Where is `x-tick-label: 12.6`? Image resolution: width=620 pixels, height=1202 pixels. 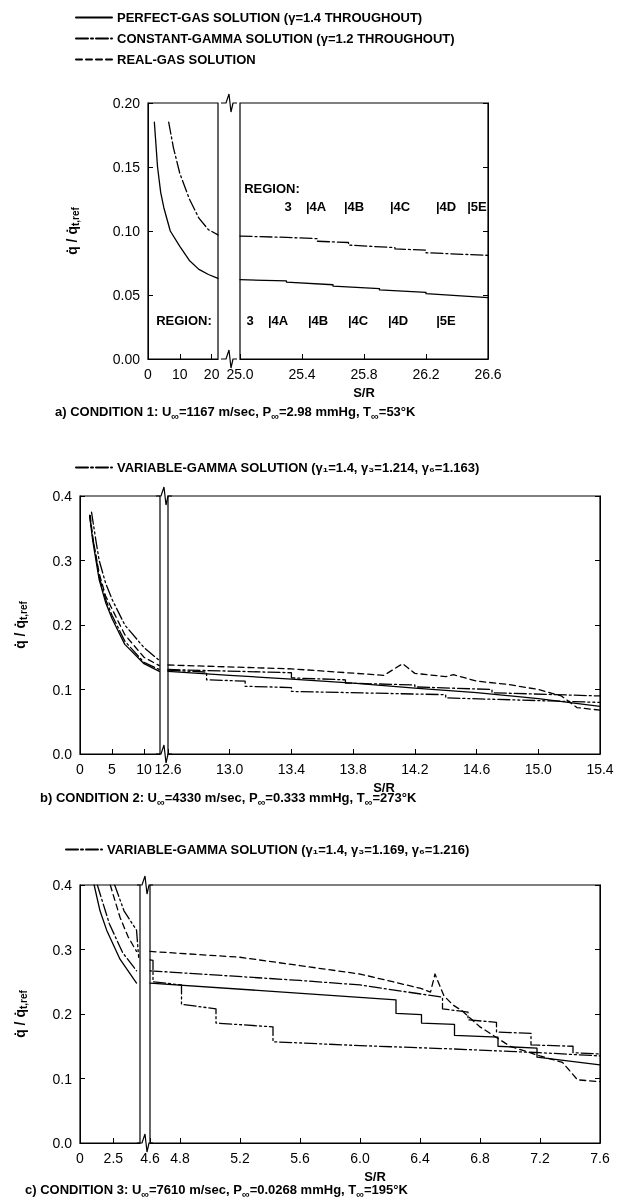
x-tick-label: 12.6 is located at coordinates (168, 769).